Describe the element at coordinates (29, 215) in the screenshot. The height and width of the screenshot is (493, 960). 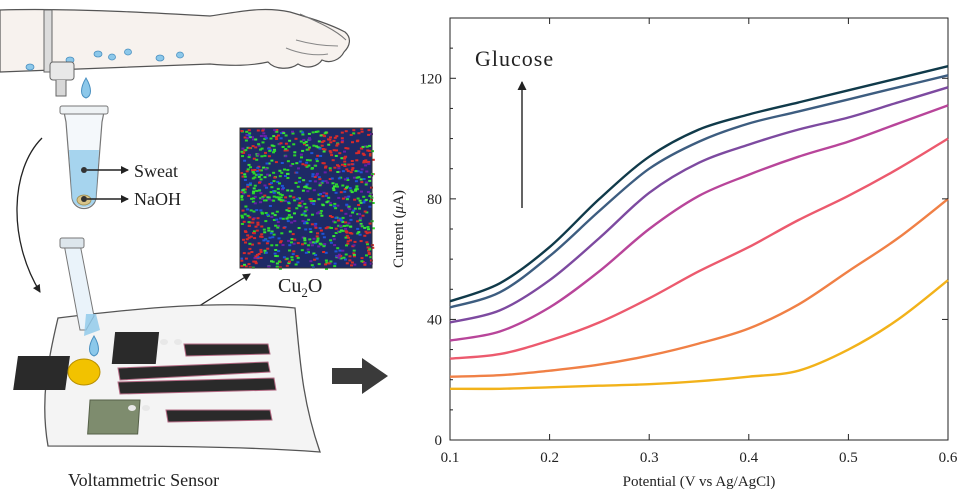
I see `transfer-arrow` at that location.